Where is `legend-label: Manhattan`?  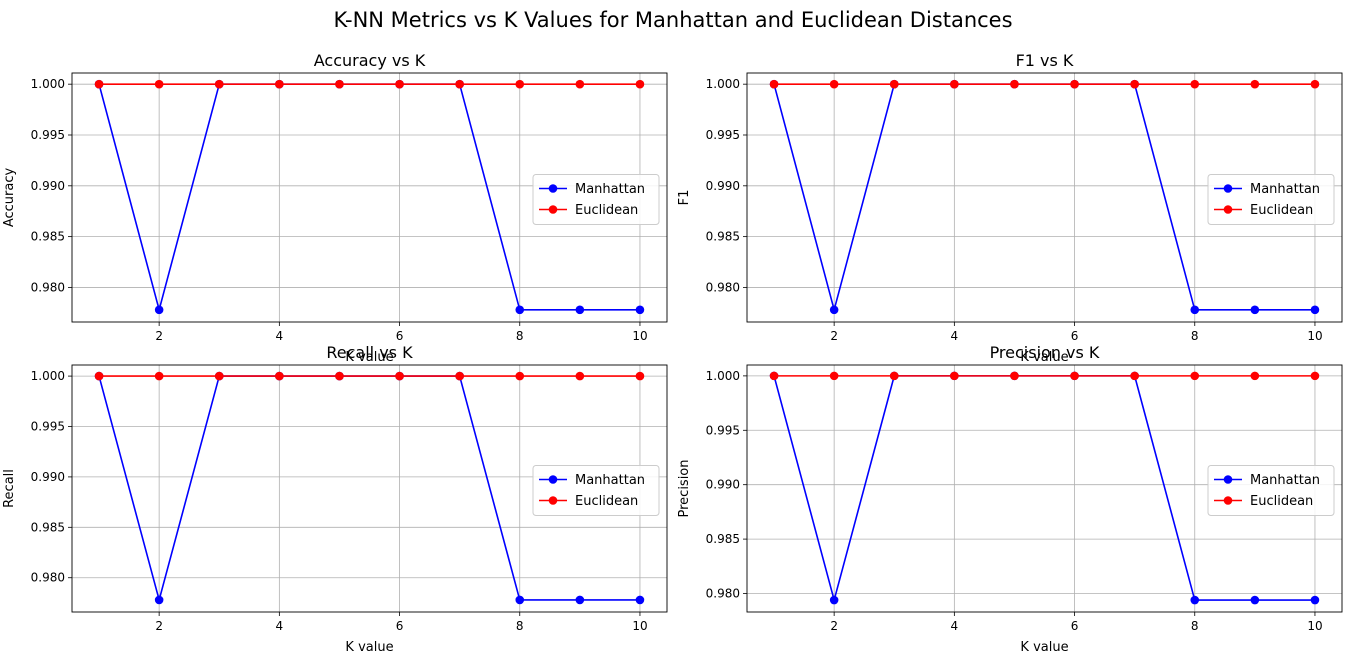
legend-label: Manhattan is located at coordinates (610, 480).